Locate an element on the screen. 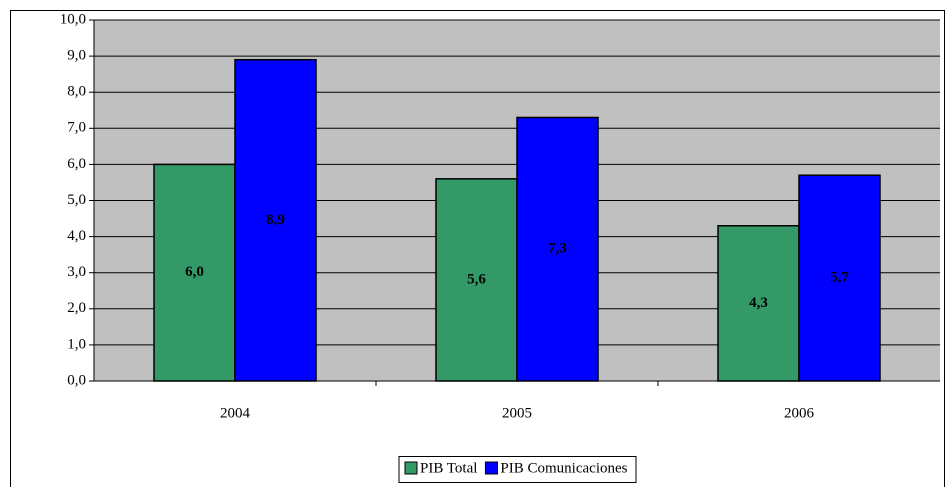  data-label: 7,3 is located at coordinates (557, 249).